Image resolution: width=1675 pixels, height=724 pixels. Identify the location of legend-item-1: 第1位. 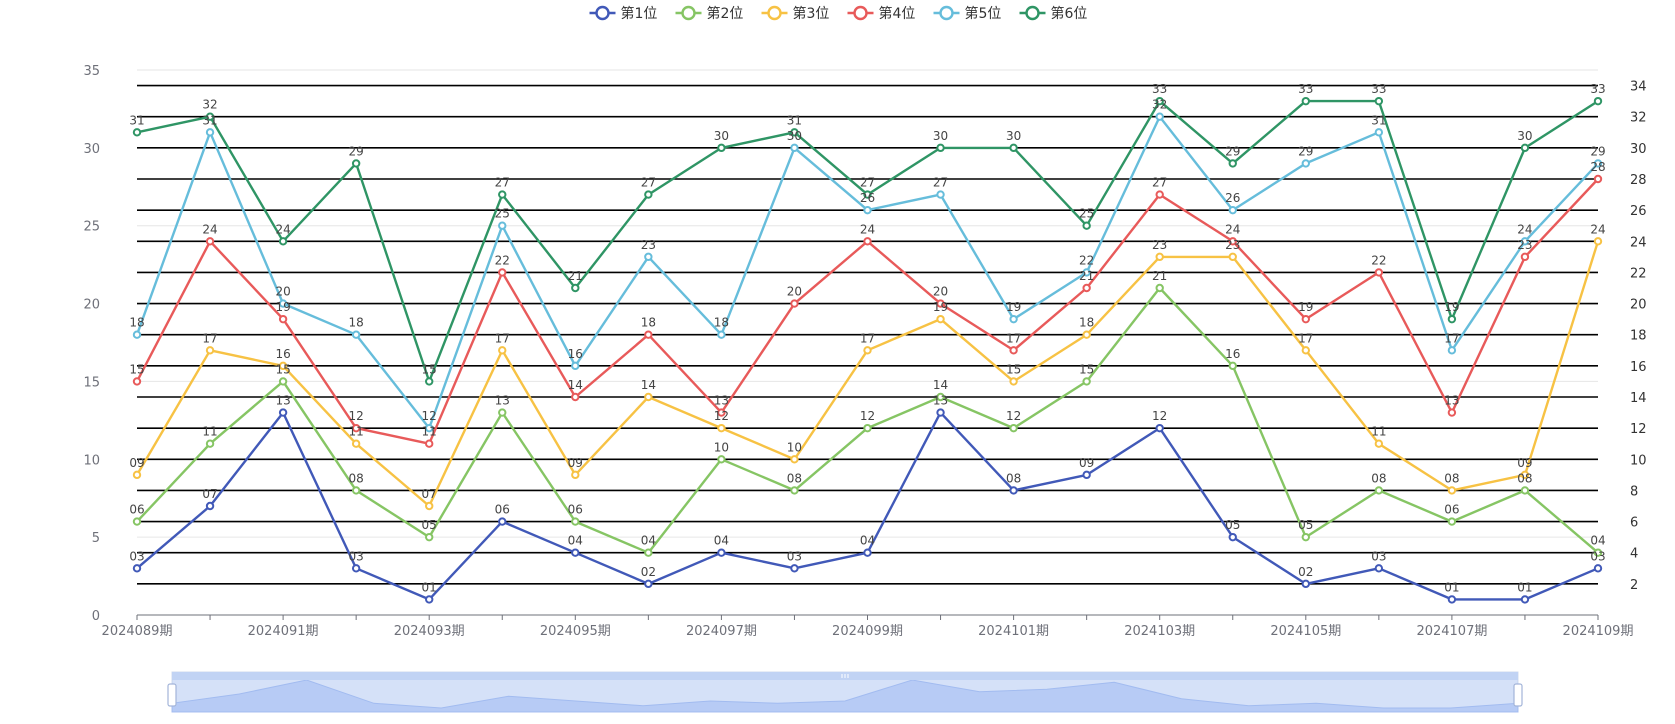
(623, 13).